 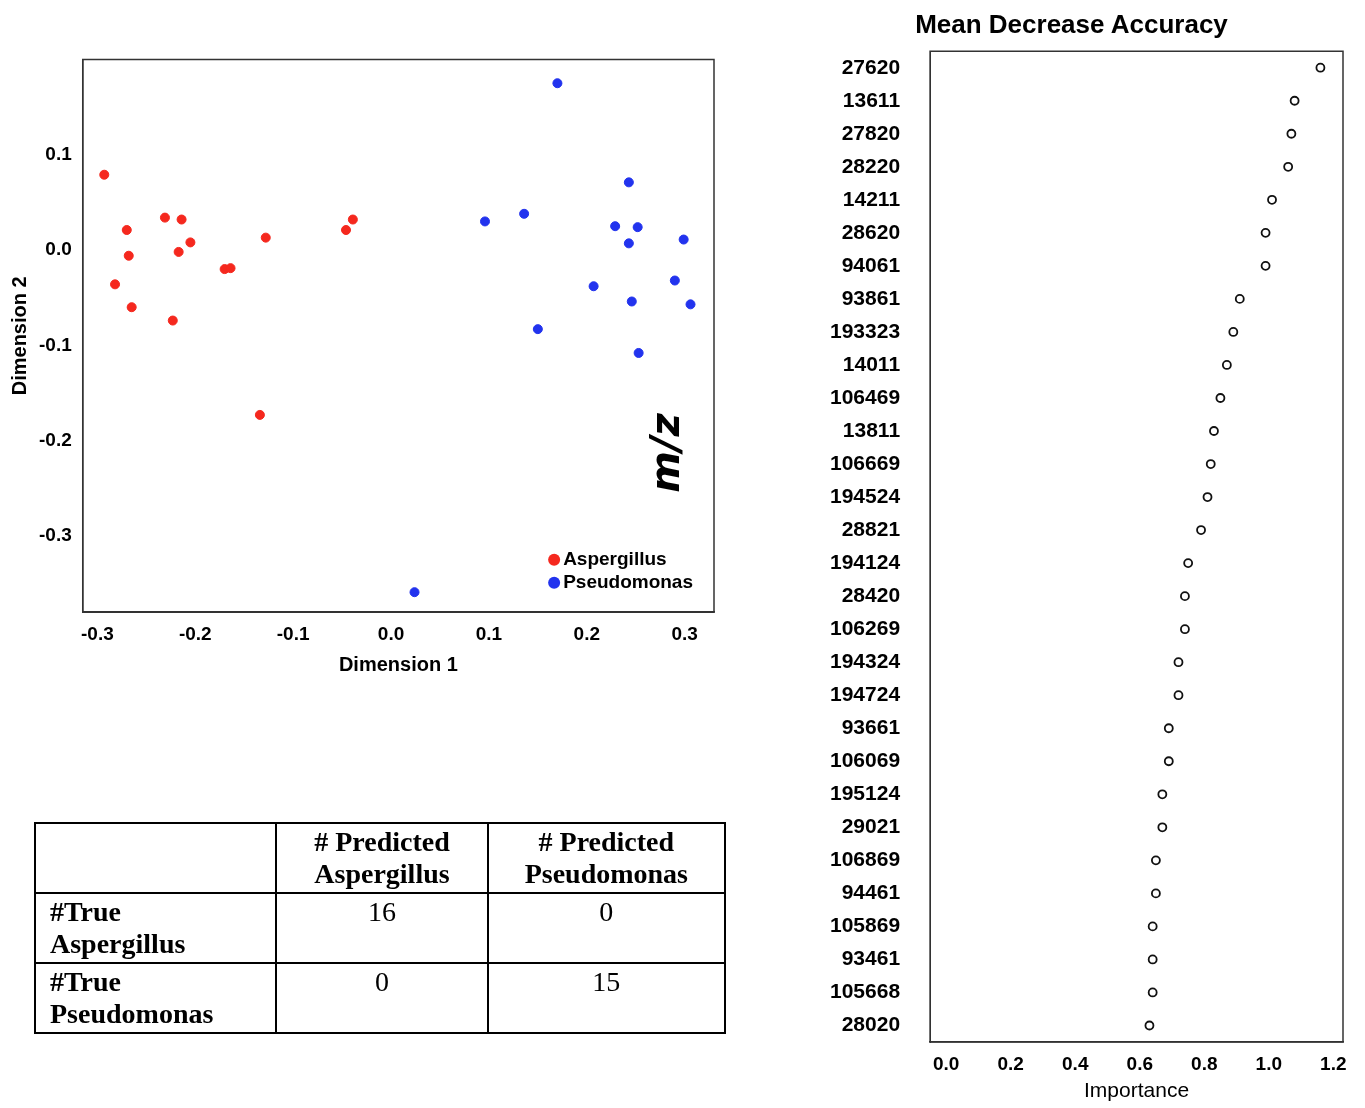 I want to click on y-tick-label: 27620, so click(x=871, y=66).